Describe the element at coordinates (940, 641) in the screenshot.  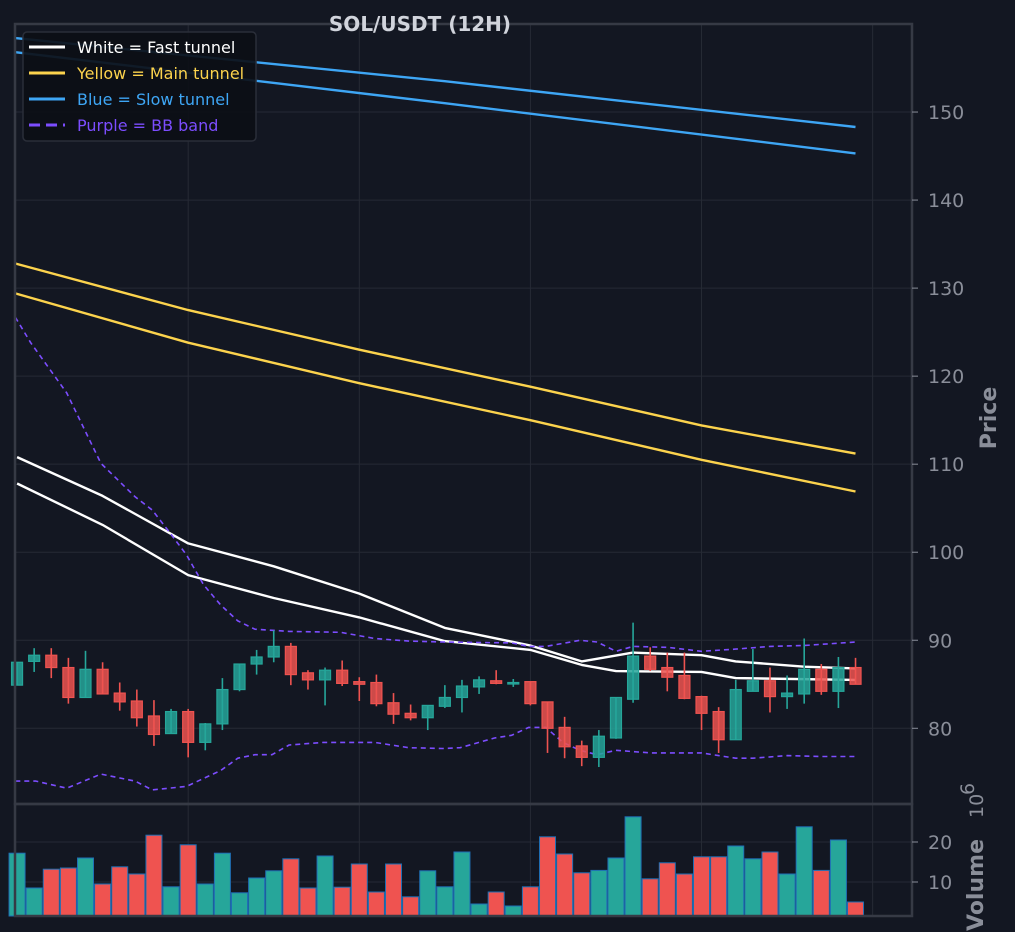
I see `price-tick-label: 90` at that location.